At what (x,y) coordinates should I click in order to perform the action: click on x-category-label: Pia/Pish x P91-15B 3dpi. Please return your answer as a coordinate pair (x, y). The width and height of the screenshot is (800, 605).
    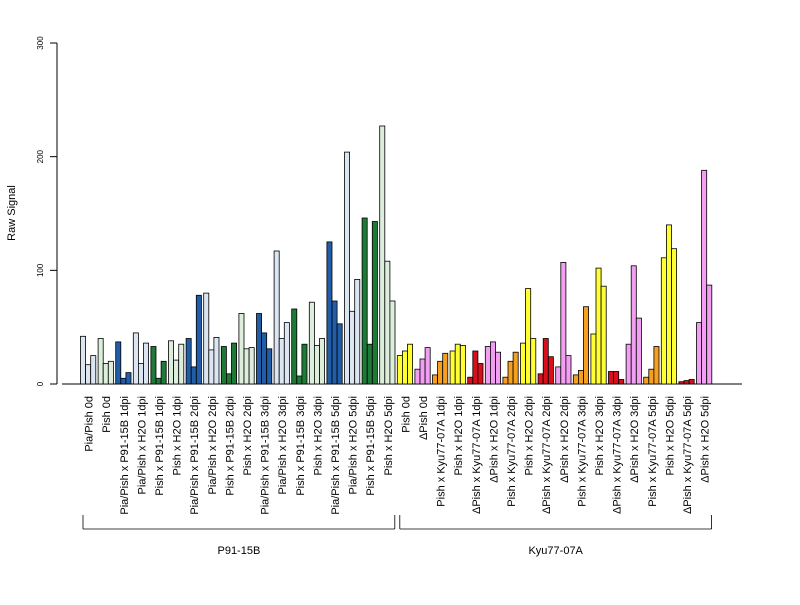
    Looking at the image, I should click on (266, 455).